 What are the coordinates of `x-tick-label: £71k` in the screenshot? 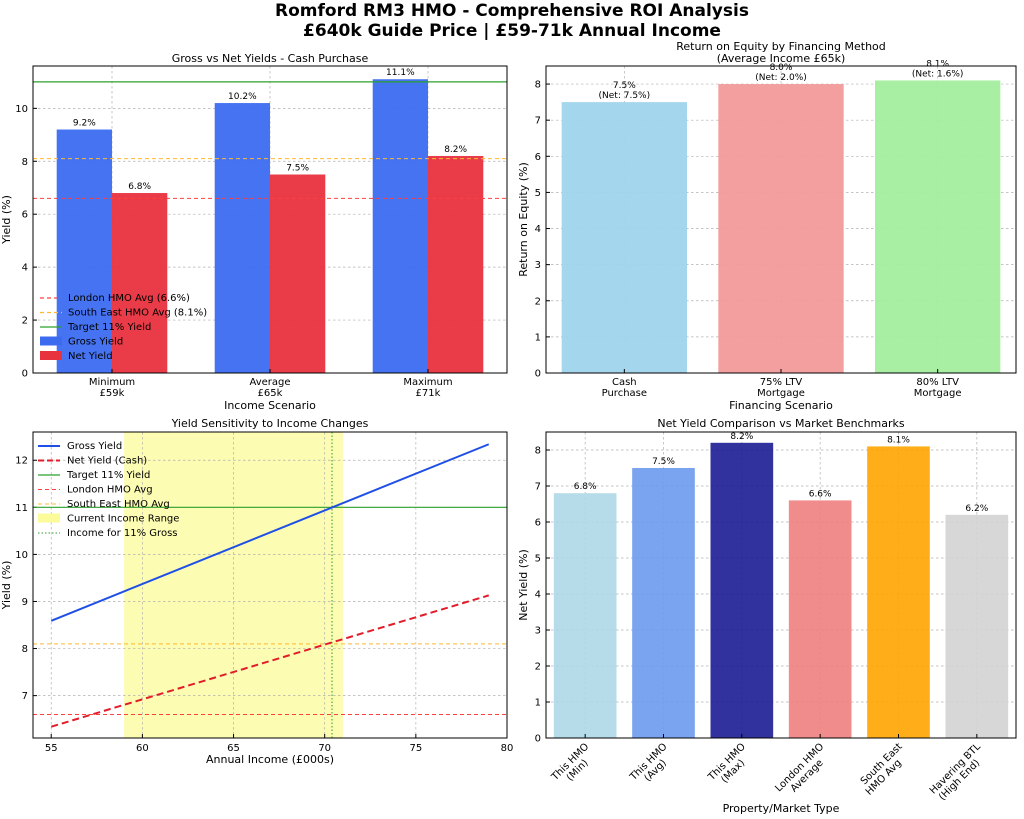 It's located at (428, 393).